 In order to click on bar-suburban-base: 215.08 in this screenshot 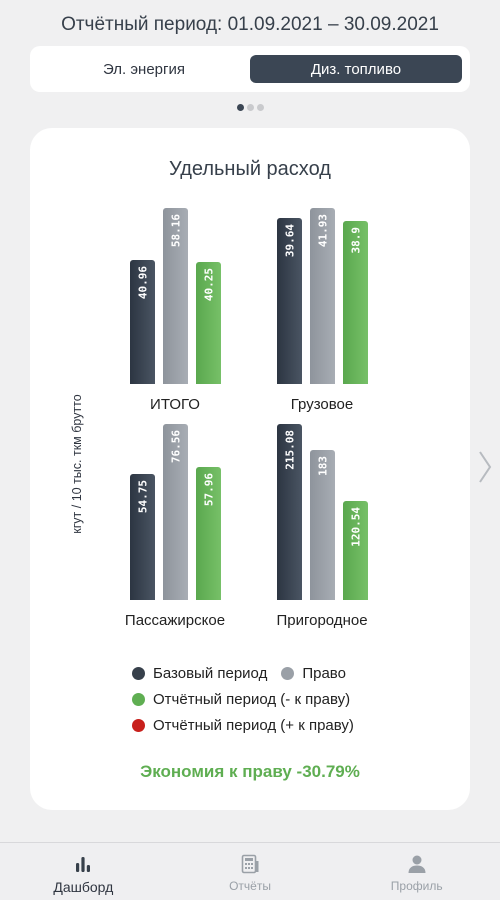, I will do `click(289, 512)`.